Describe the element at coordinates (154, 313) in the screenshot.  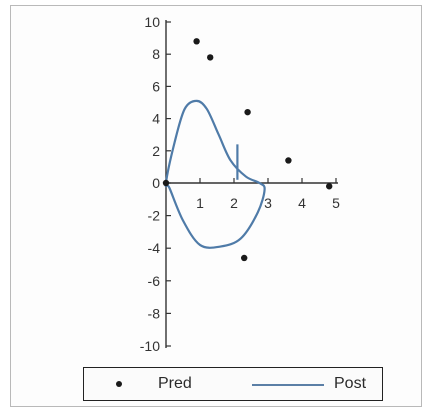
I see `y-tick-label: -8` at that location.